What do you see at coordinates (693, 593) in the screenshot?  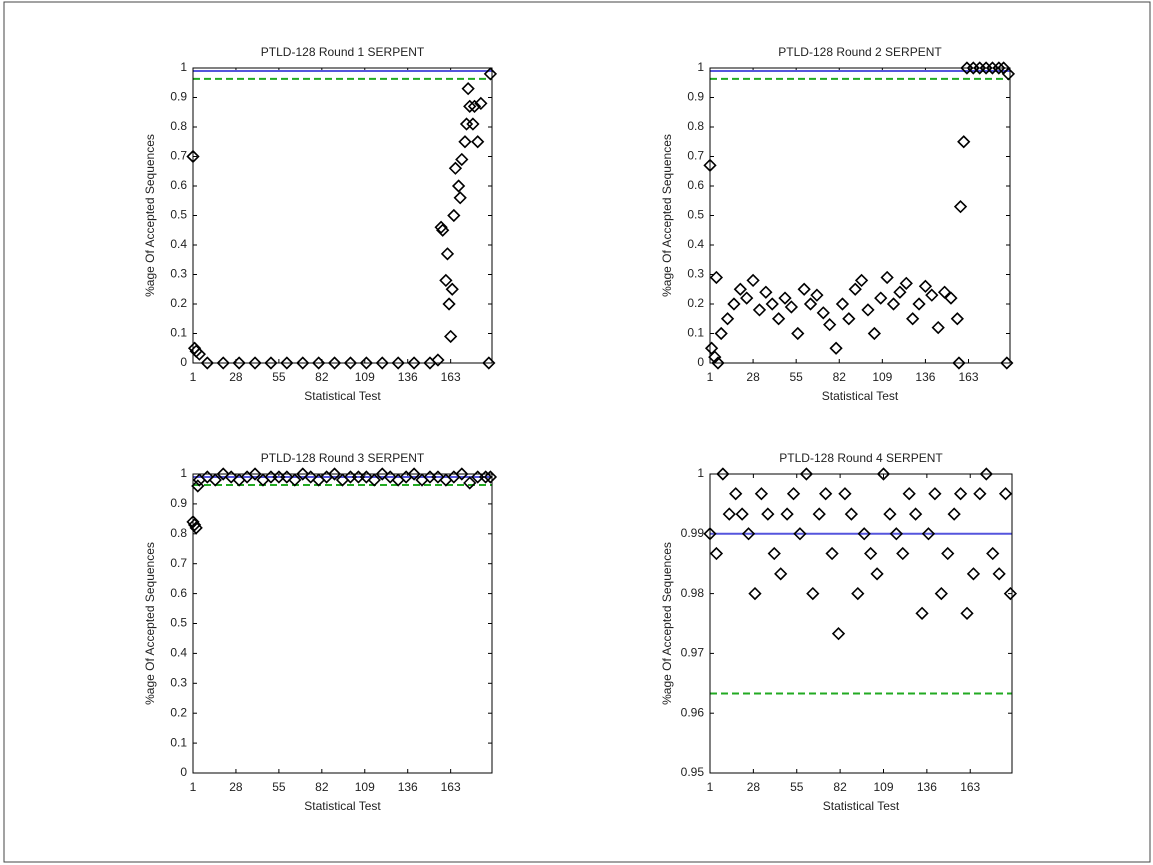 I see `y-tick-label: 0.98` at bounding box center [693, 593].